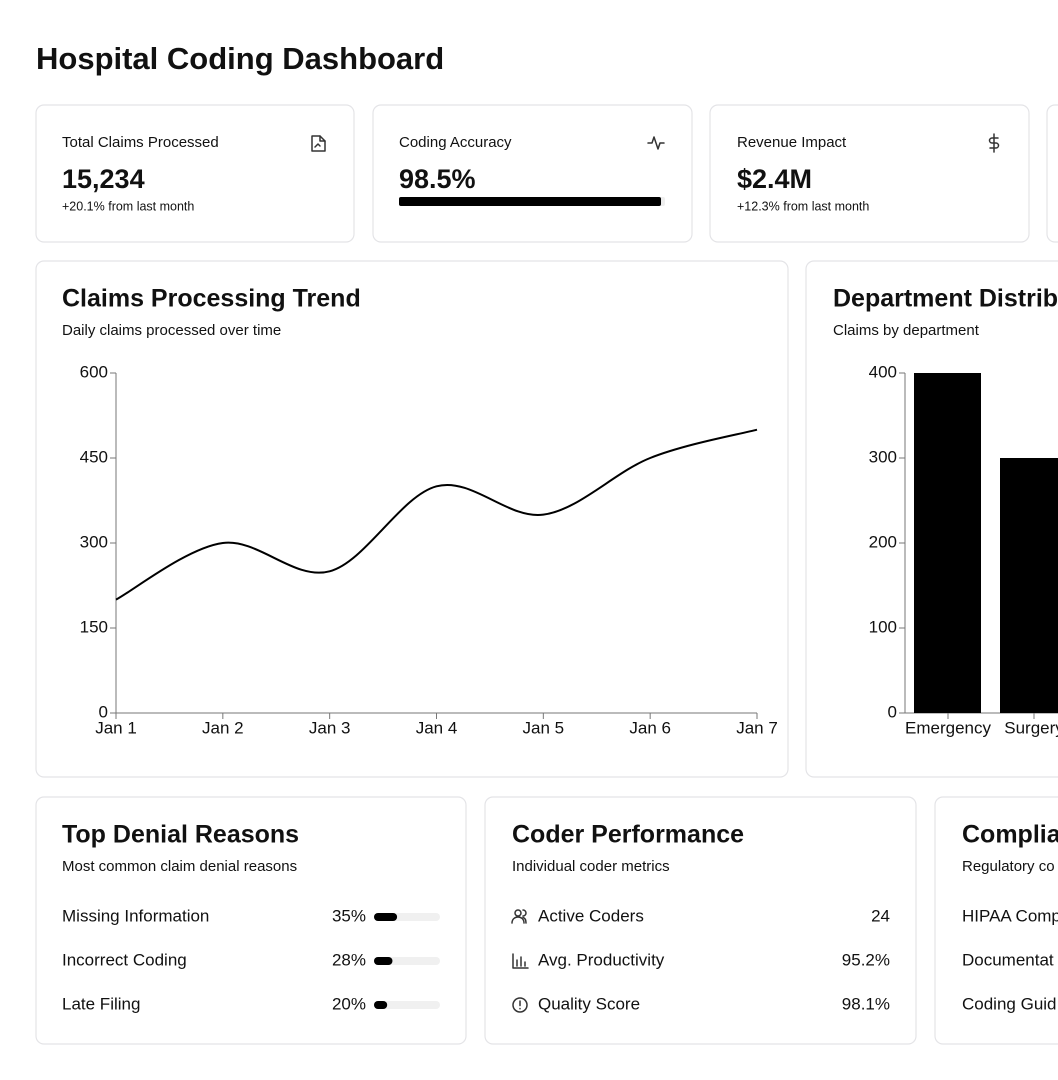 Image resolution: width=1058 pixels, height=1080 pixels. I want to click on stat-value: 98.5%, so click(437, 179).